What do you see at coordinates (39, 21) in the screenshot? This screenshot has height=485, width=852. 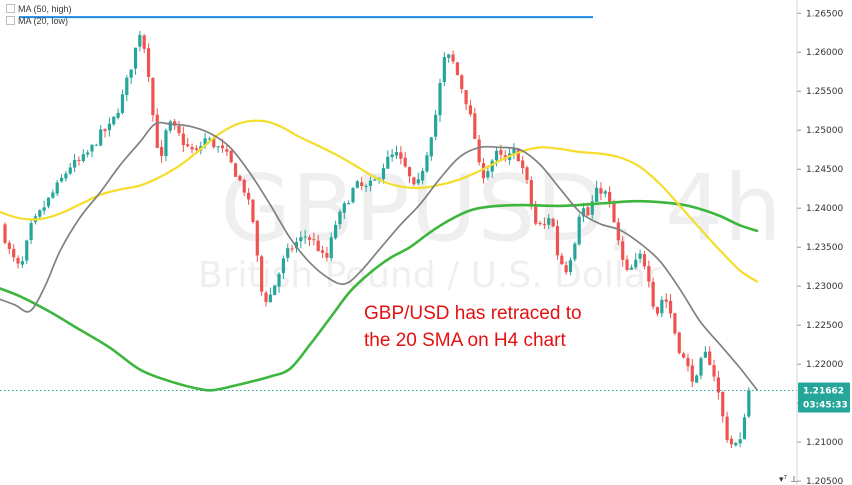 I see `legend-item-ma-low: MA (20, low)` at bounding box center [39, 21].